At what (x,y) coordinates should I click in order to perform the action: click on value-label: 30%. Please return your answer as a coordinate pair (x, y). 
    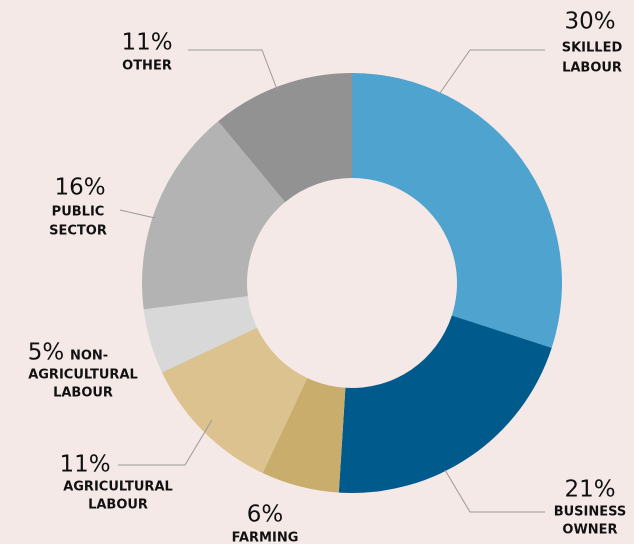
    Looking at the image, I should click on (589, 22).